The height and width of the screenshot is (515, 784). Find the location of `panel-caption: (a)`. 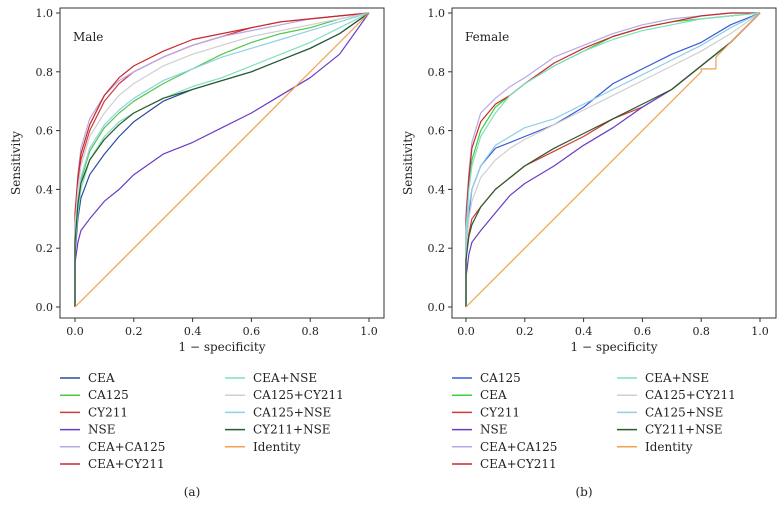

panel-caption: (a) is located at coordinates (192, 492).